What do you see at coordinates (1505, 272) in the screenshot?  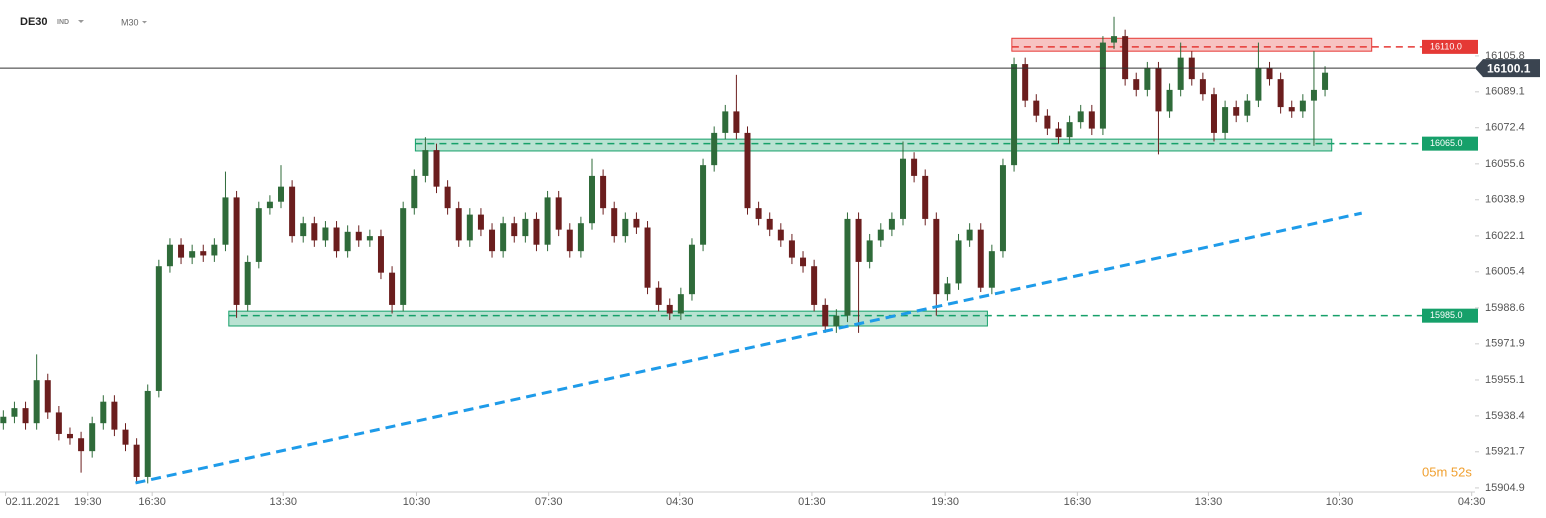 I see `y-tick-label: 16005.4` at bounding box center [1505, 272].